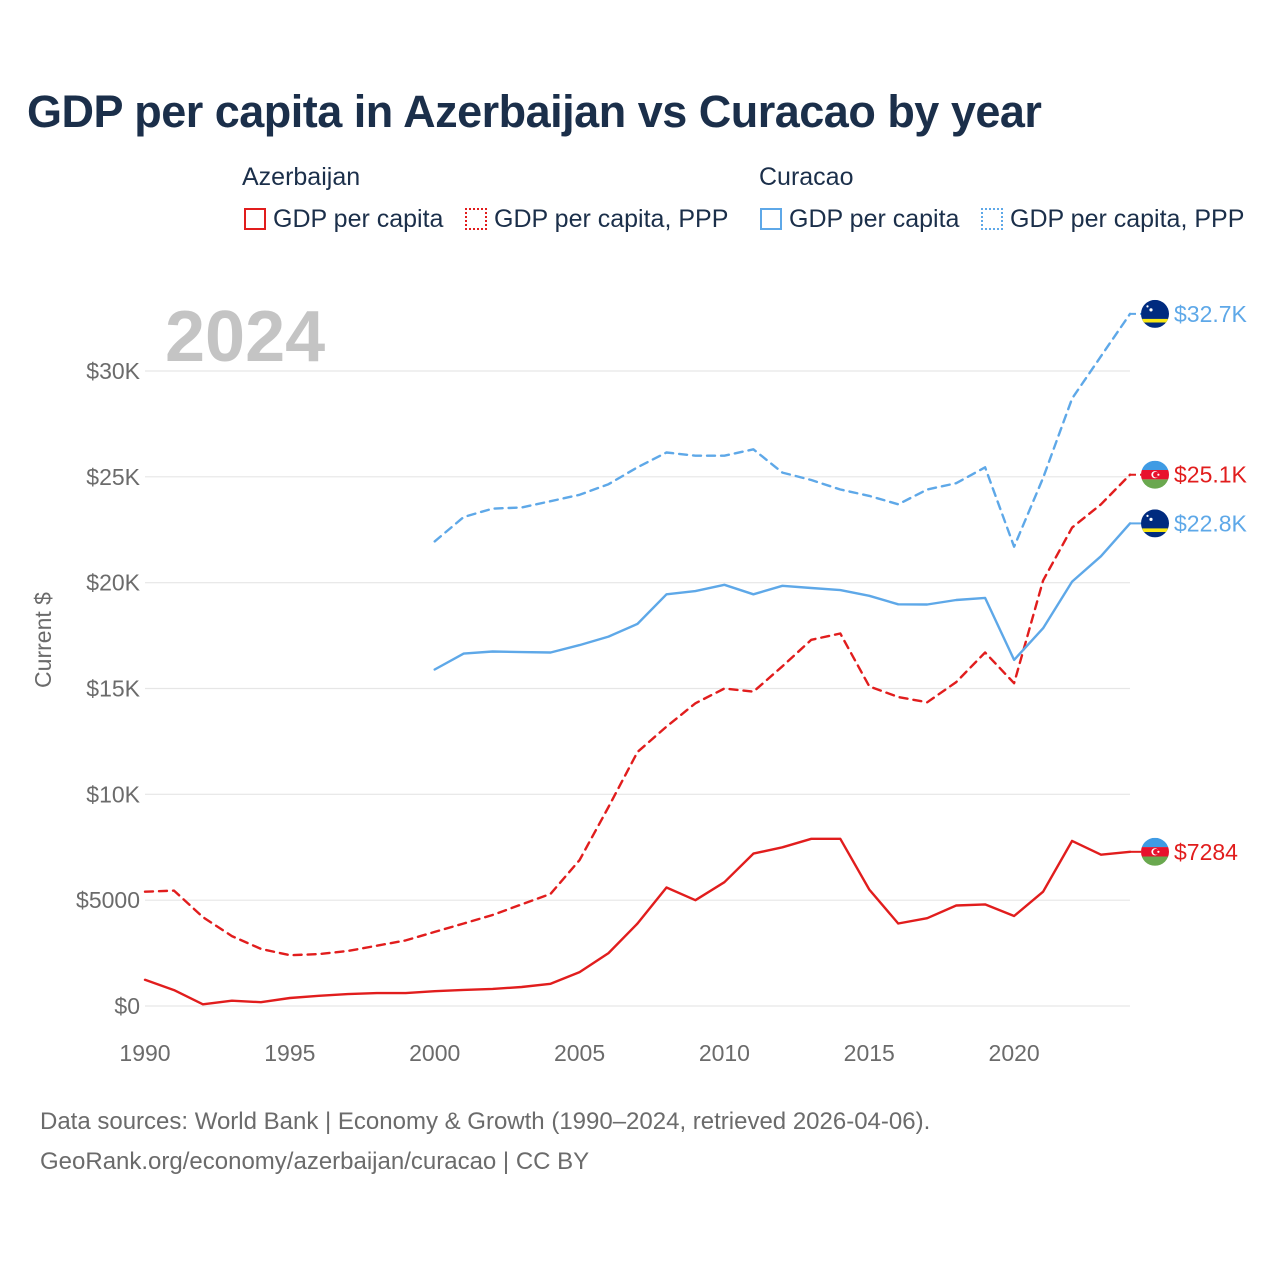  Describe the element at coordinates (771, 219) in the screenshot. I see `legend-swatch-solid-blue` at that location.